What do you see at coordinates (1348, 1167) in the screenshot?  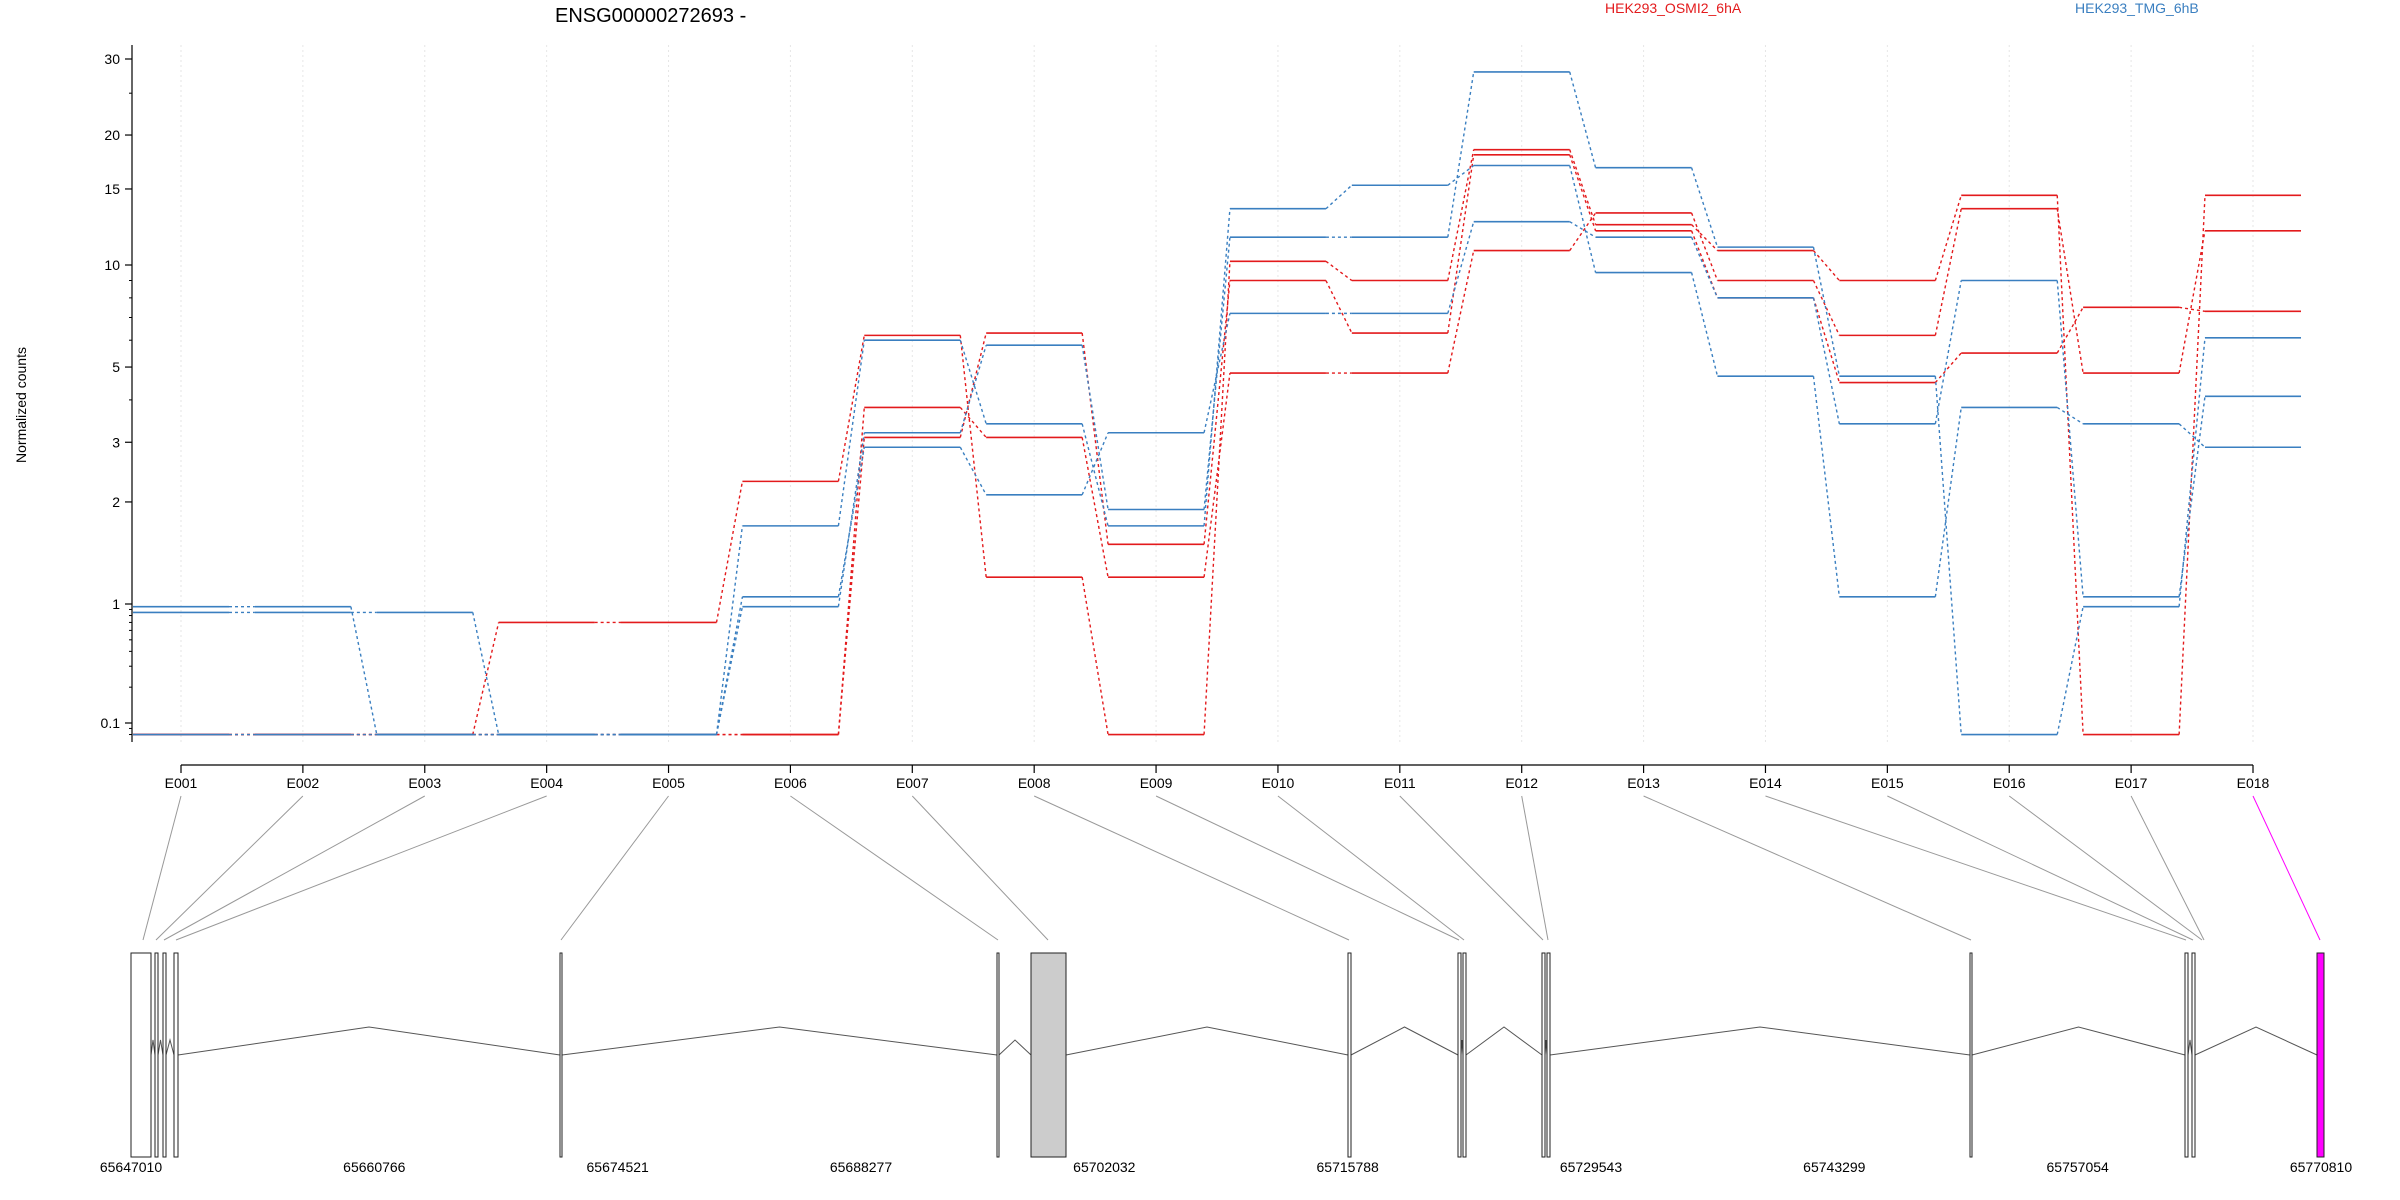 I see `genomic-coordinate-label: 65715788` at bounding box center [1348, 1167].